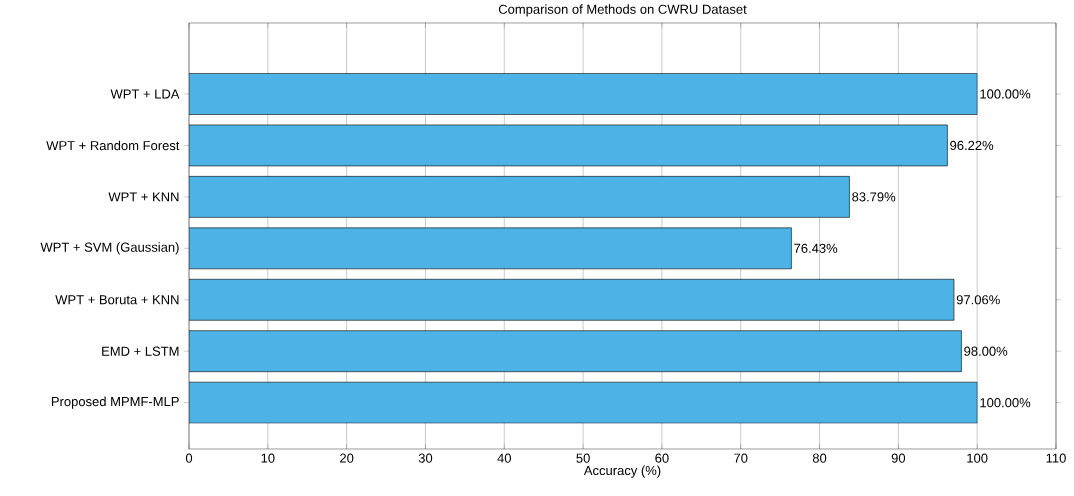 Image resolution: width=1074 pixels, height=496 pixels. I want to click on y-tick-label: Proposed MPMF-MLP, so click(115, 402).